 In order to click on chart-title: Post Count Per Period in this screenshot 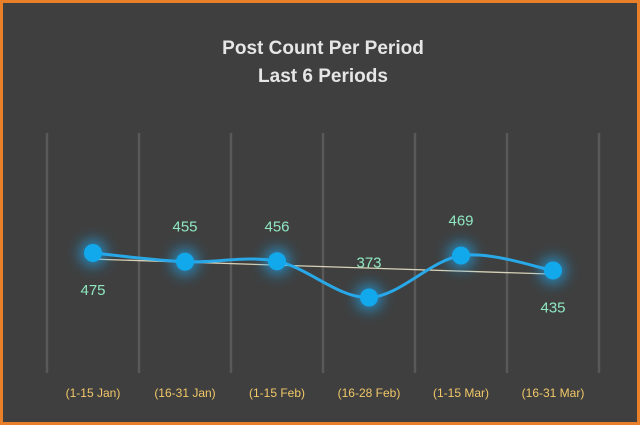, I will do `click(323, 48)`.